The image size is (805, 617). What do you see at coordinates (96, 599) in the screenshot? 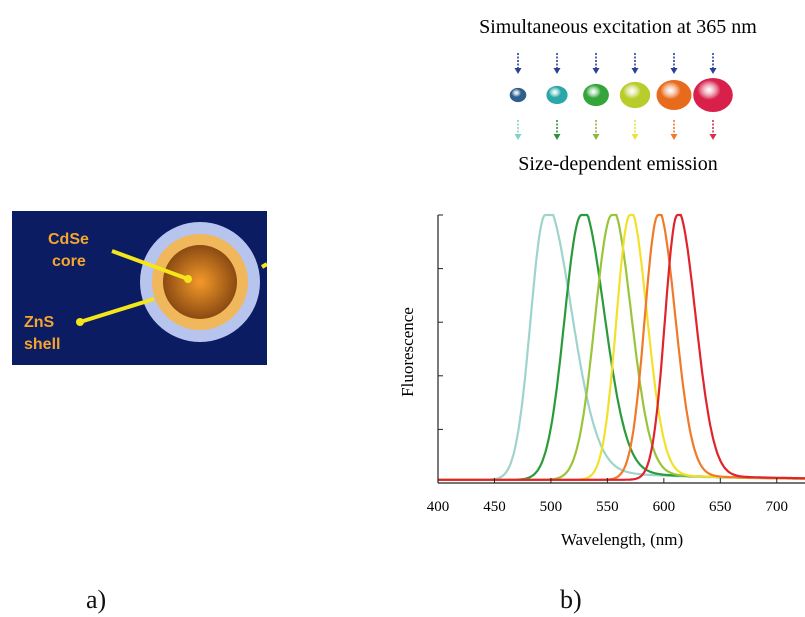
I see `panel-a-label: a)` at bounding box center [96, 599].